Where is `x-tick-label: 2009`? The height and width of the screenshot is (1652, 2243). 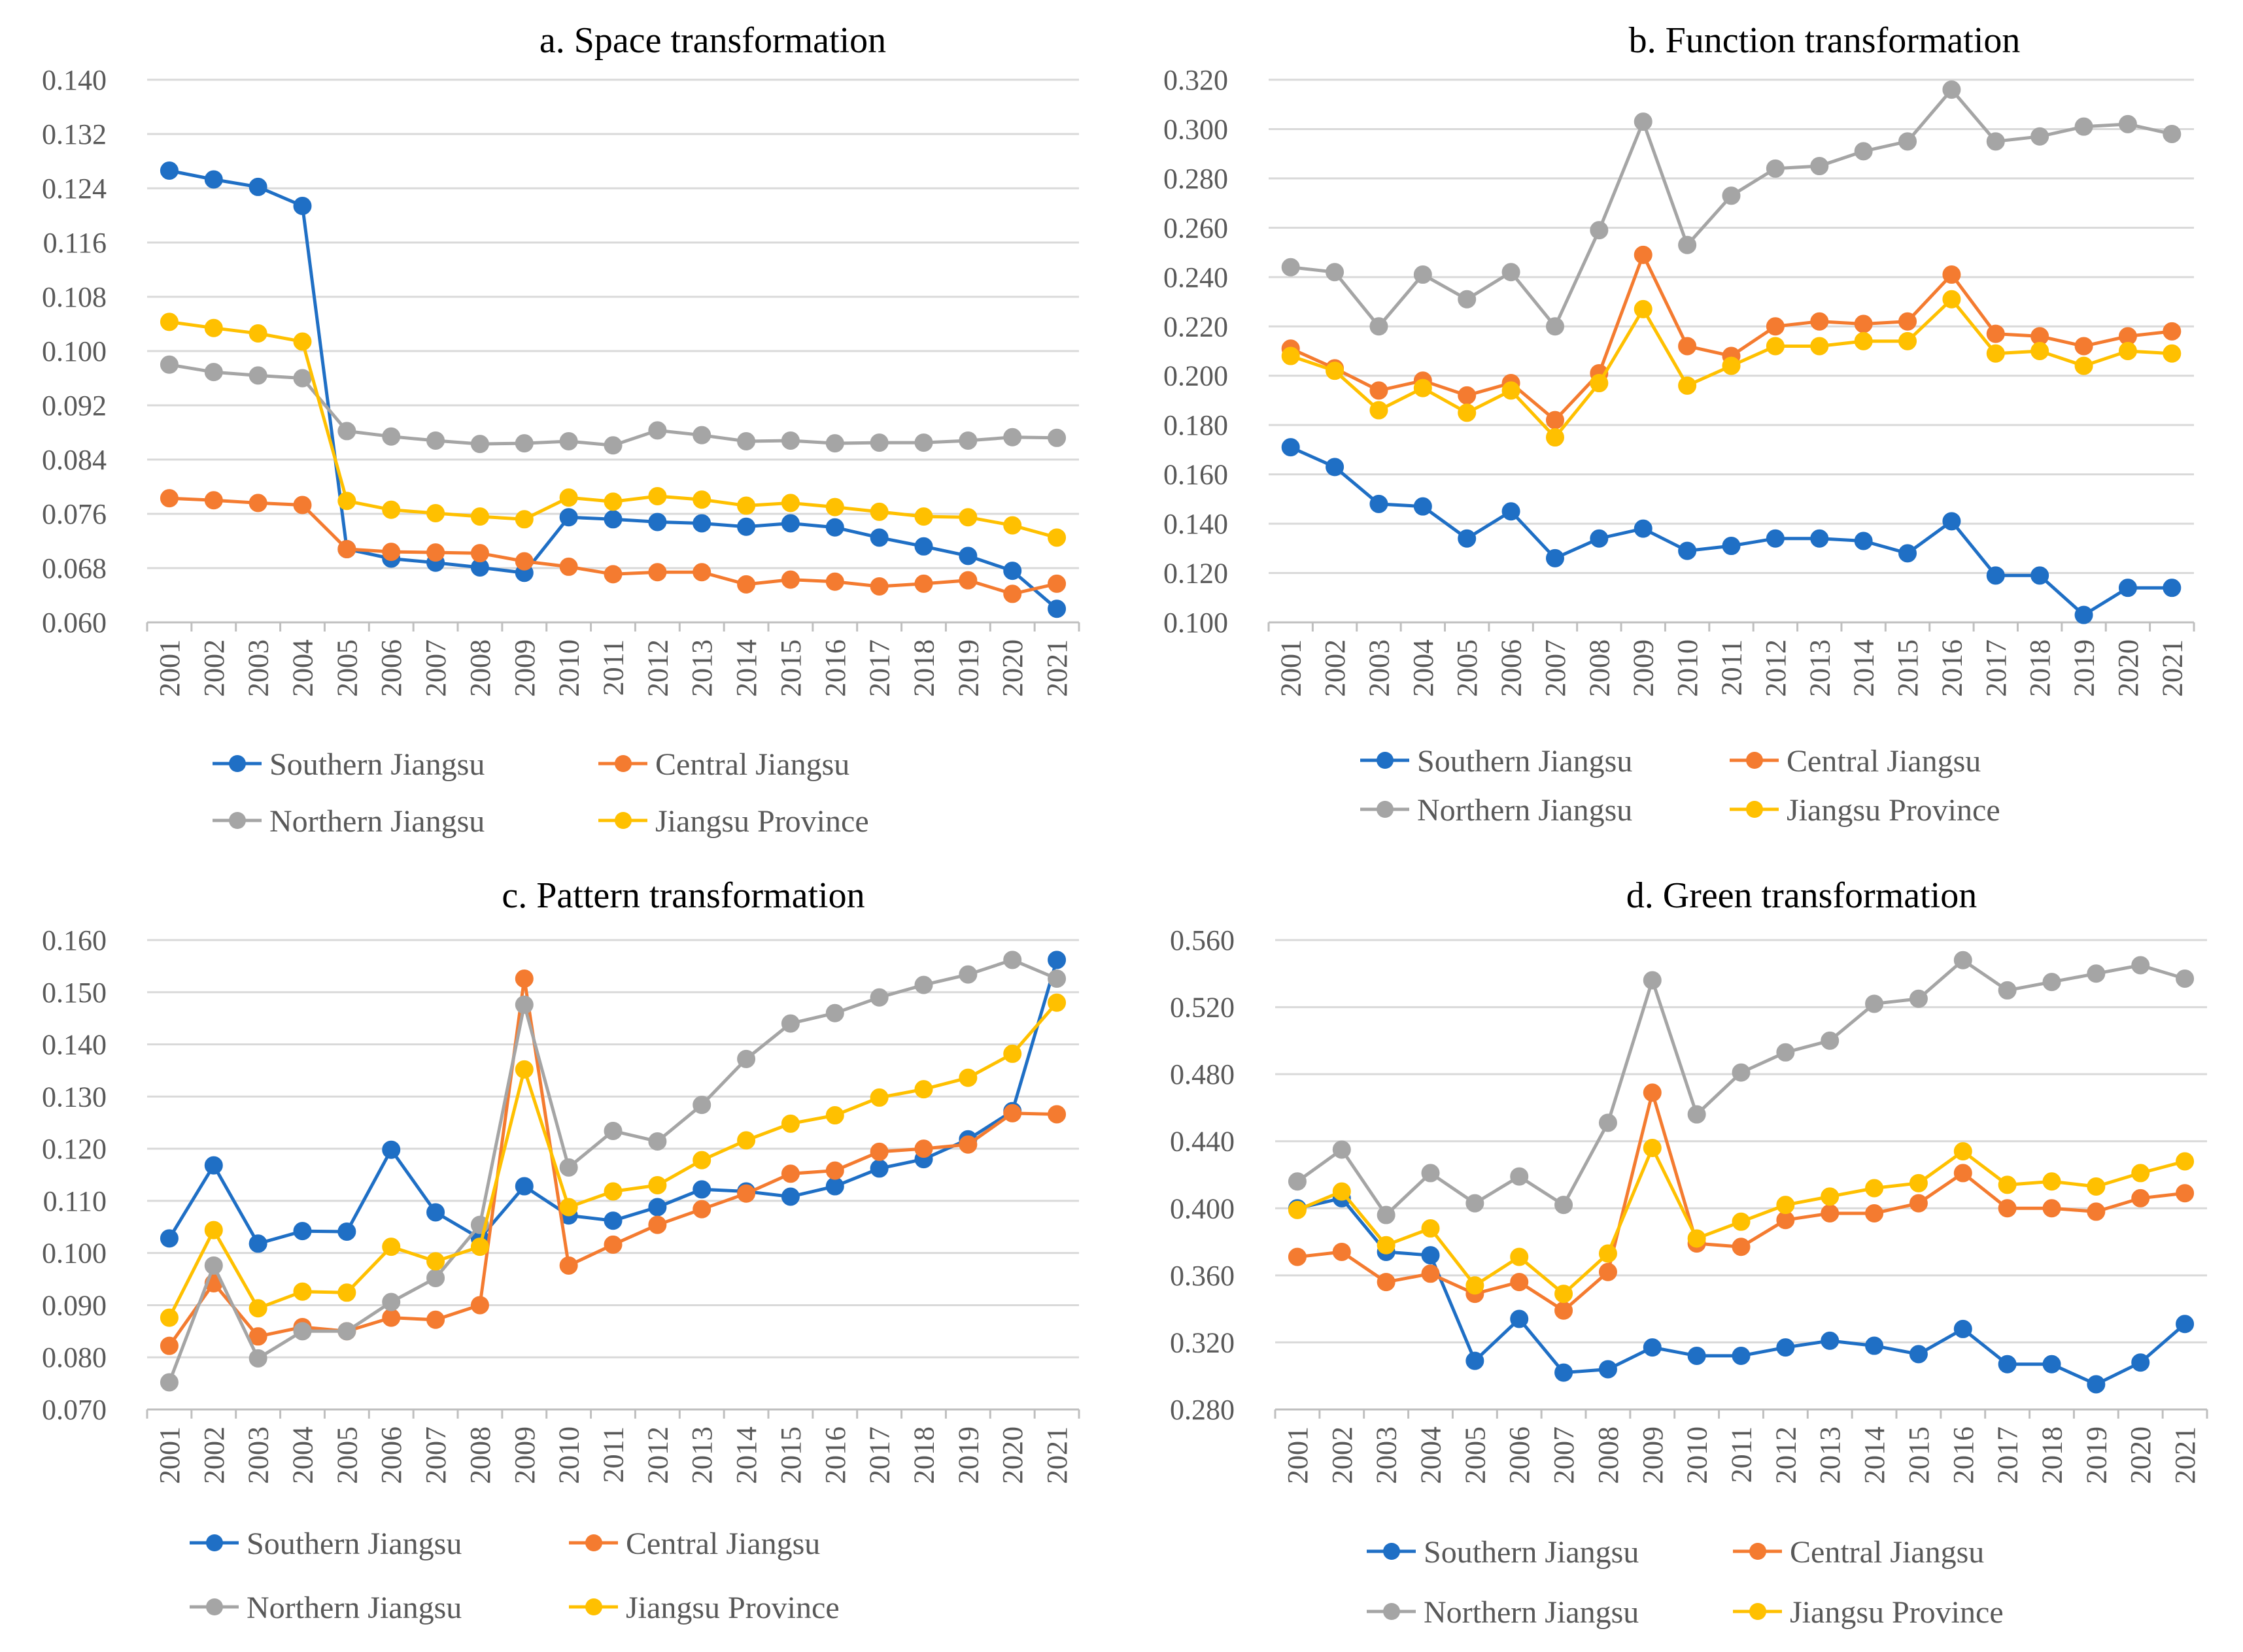 x-tick-label: 2009 is located at coordinates (1644, 668).